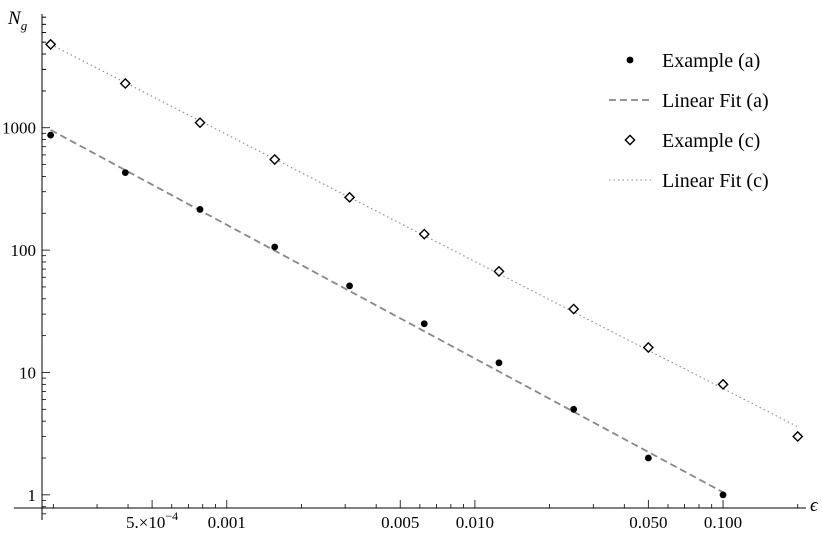 The image size is (822, 533). I want to click on x-tick-label: 0.005, so click(400, 522).